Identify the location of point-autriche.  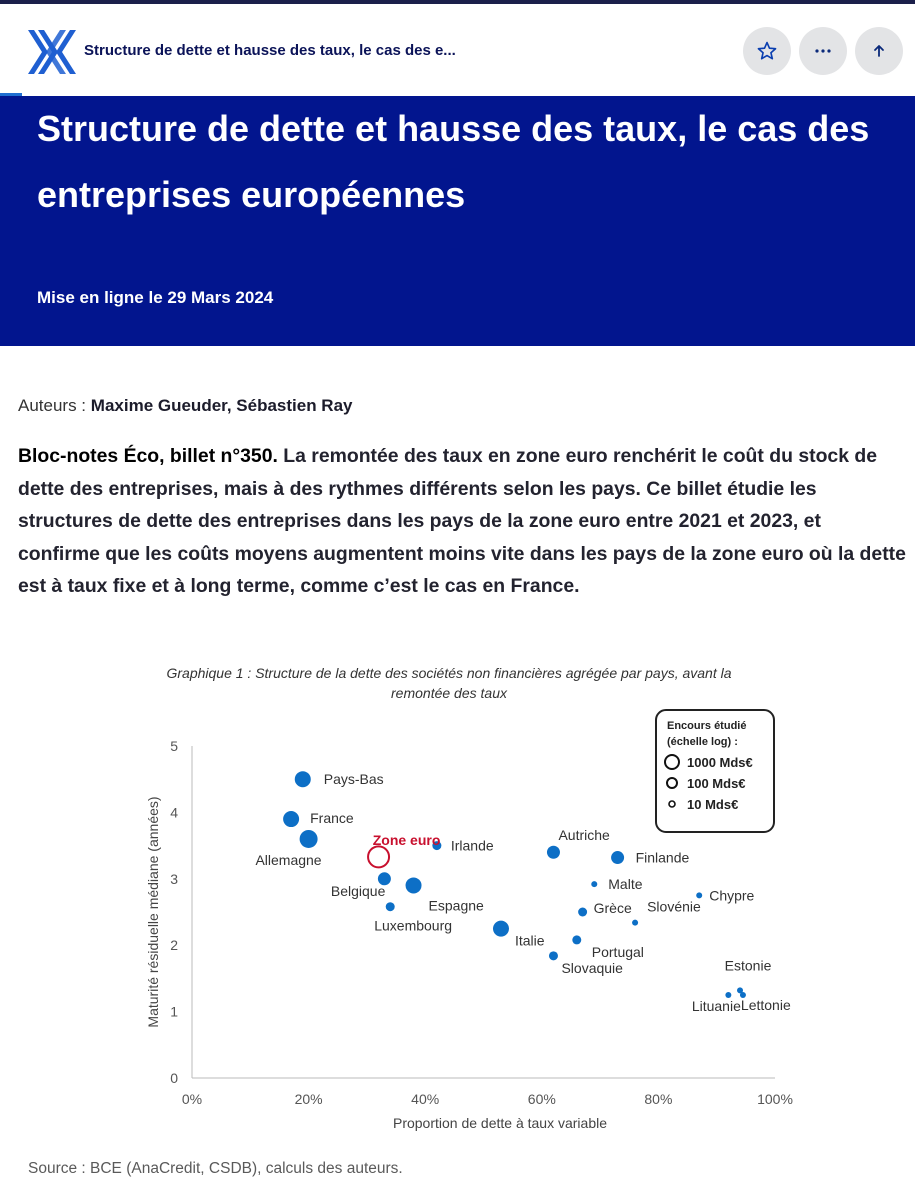
(553, 852).